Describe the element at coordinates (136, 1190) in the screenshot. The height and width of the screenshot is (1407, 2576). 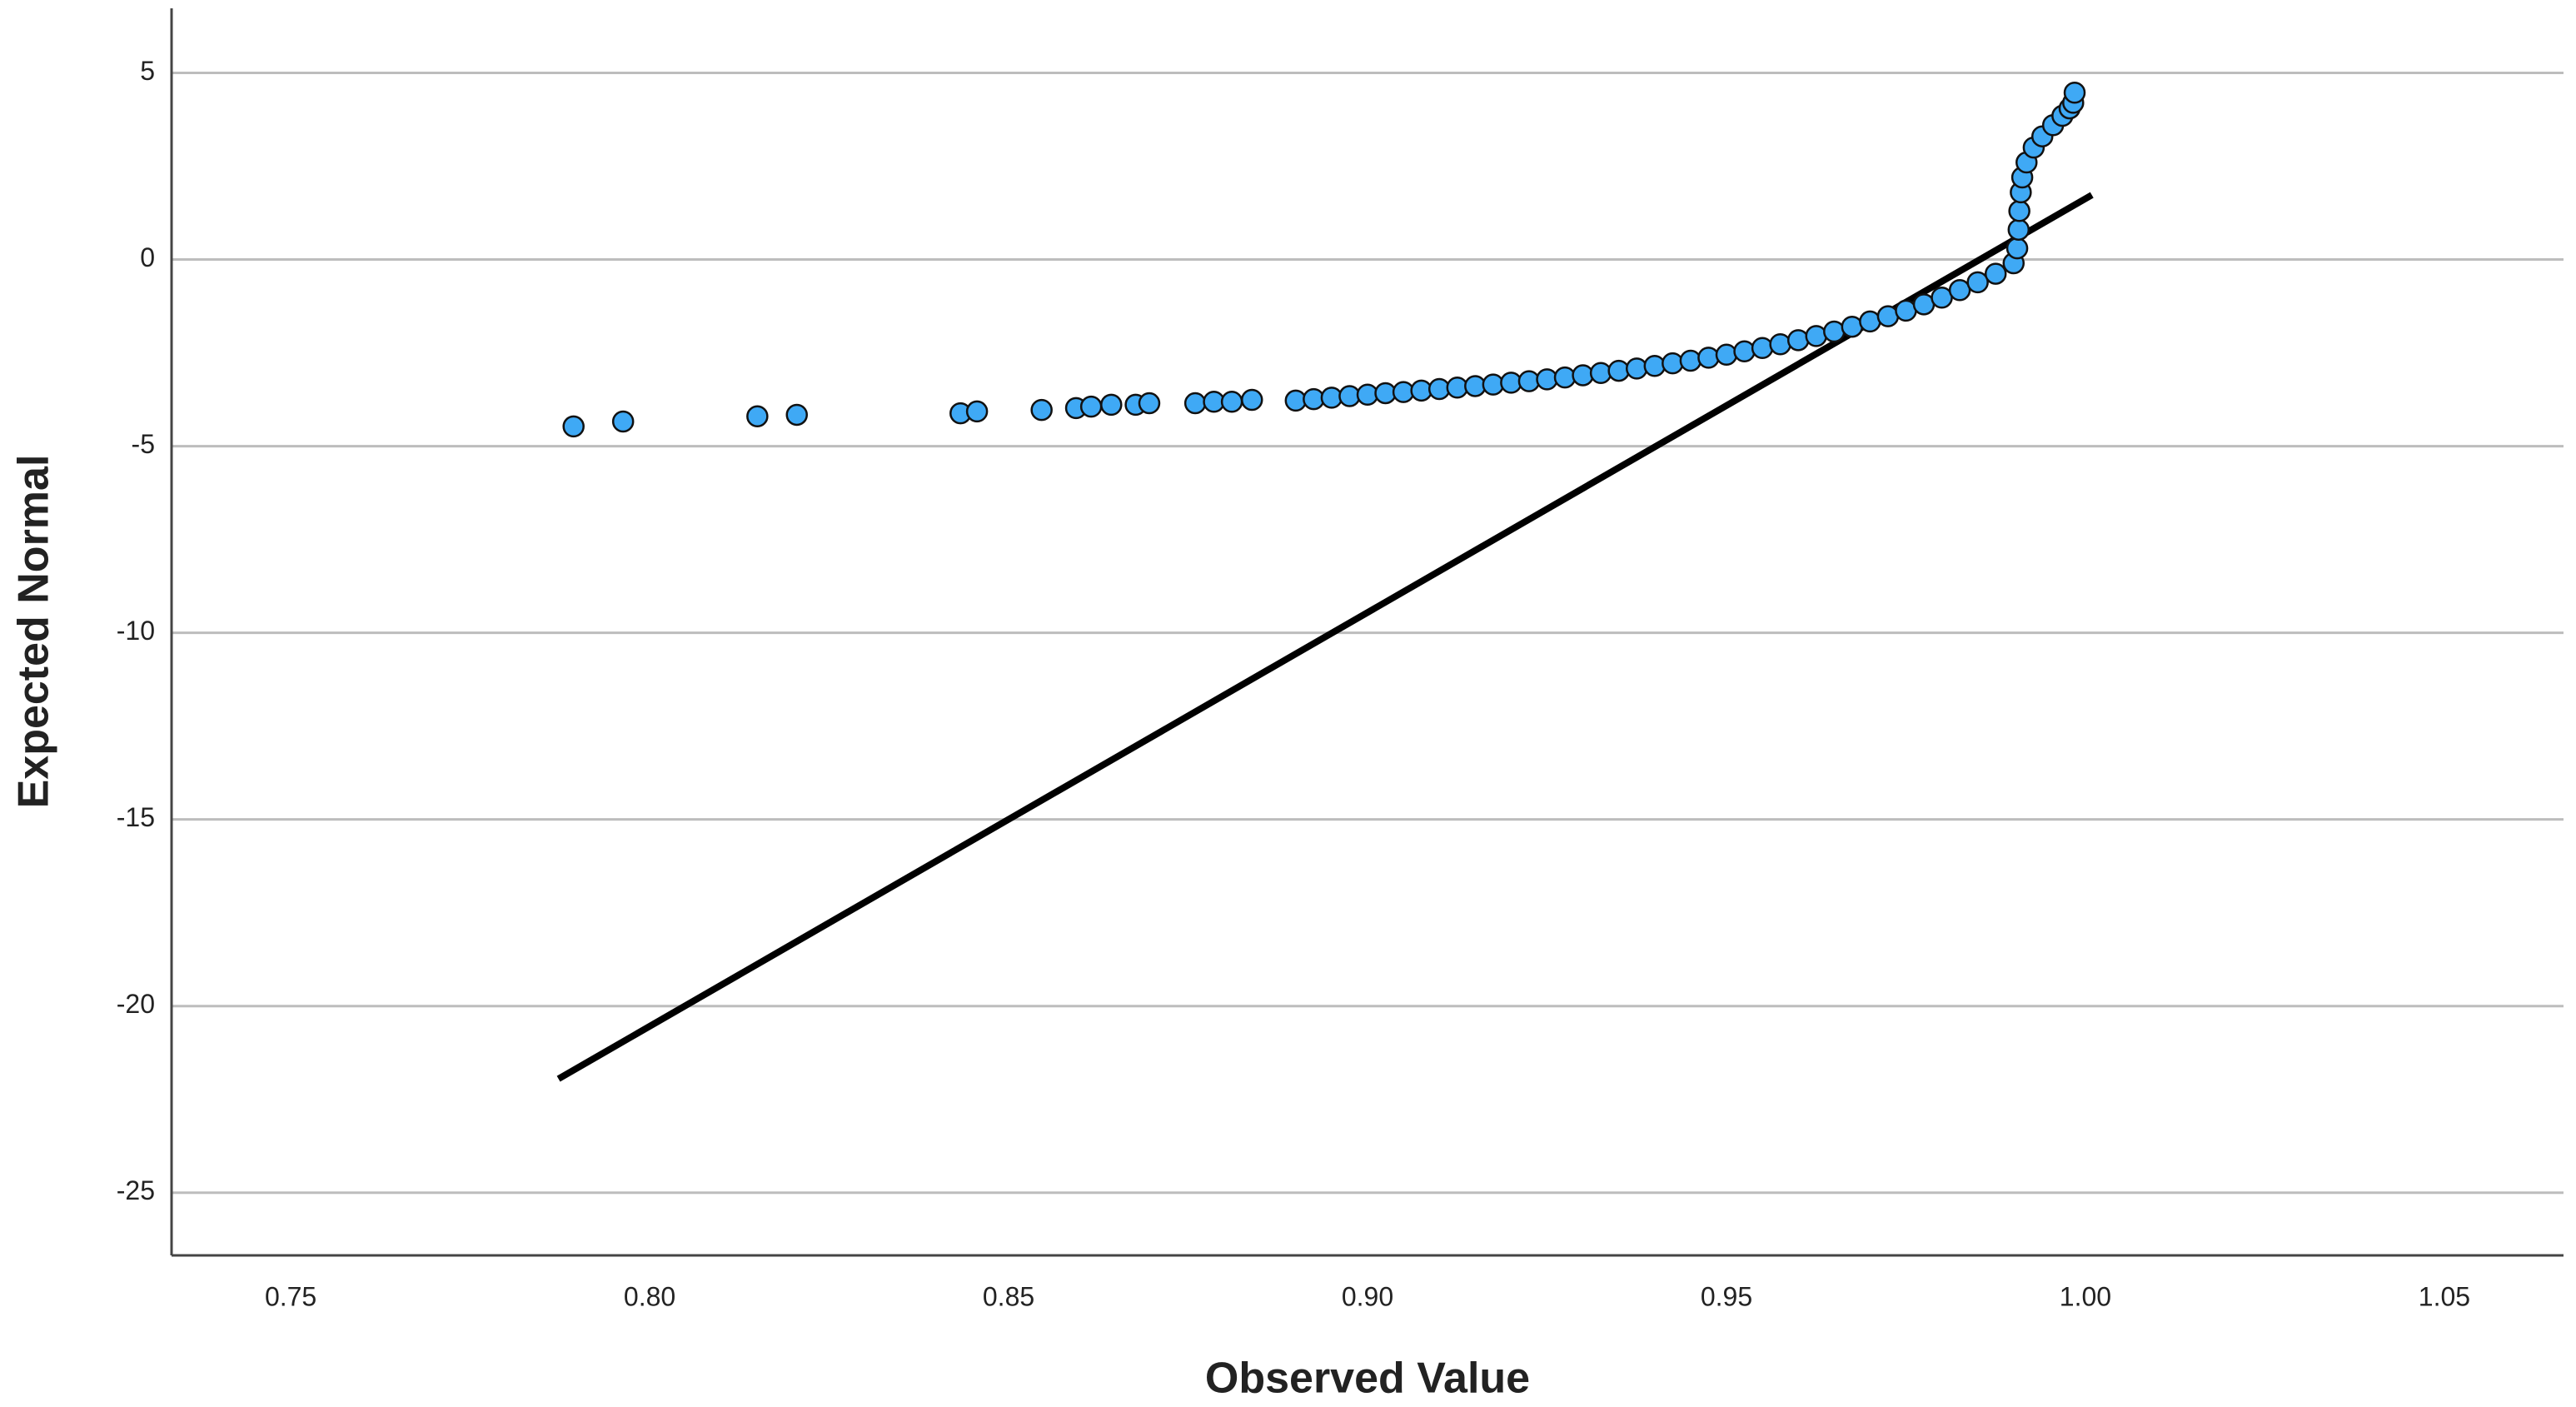
I see `y-tick-label: -25` at that location.